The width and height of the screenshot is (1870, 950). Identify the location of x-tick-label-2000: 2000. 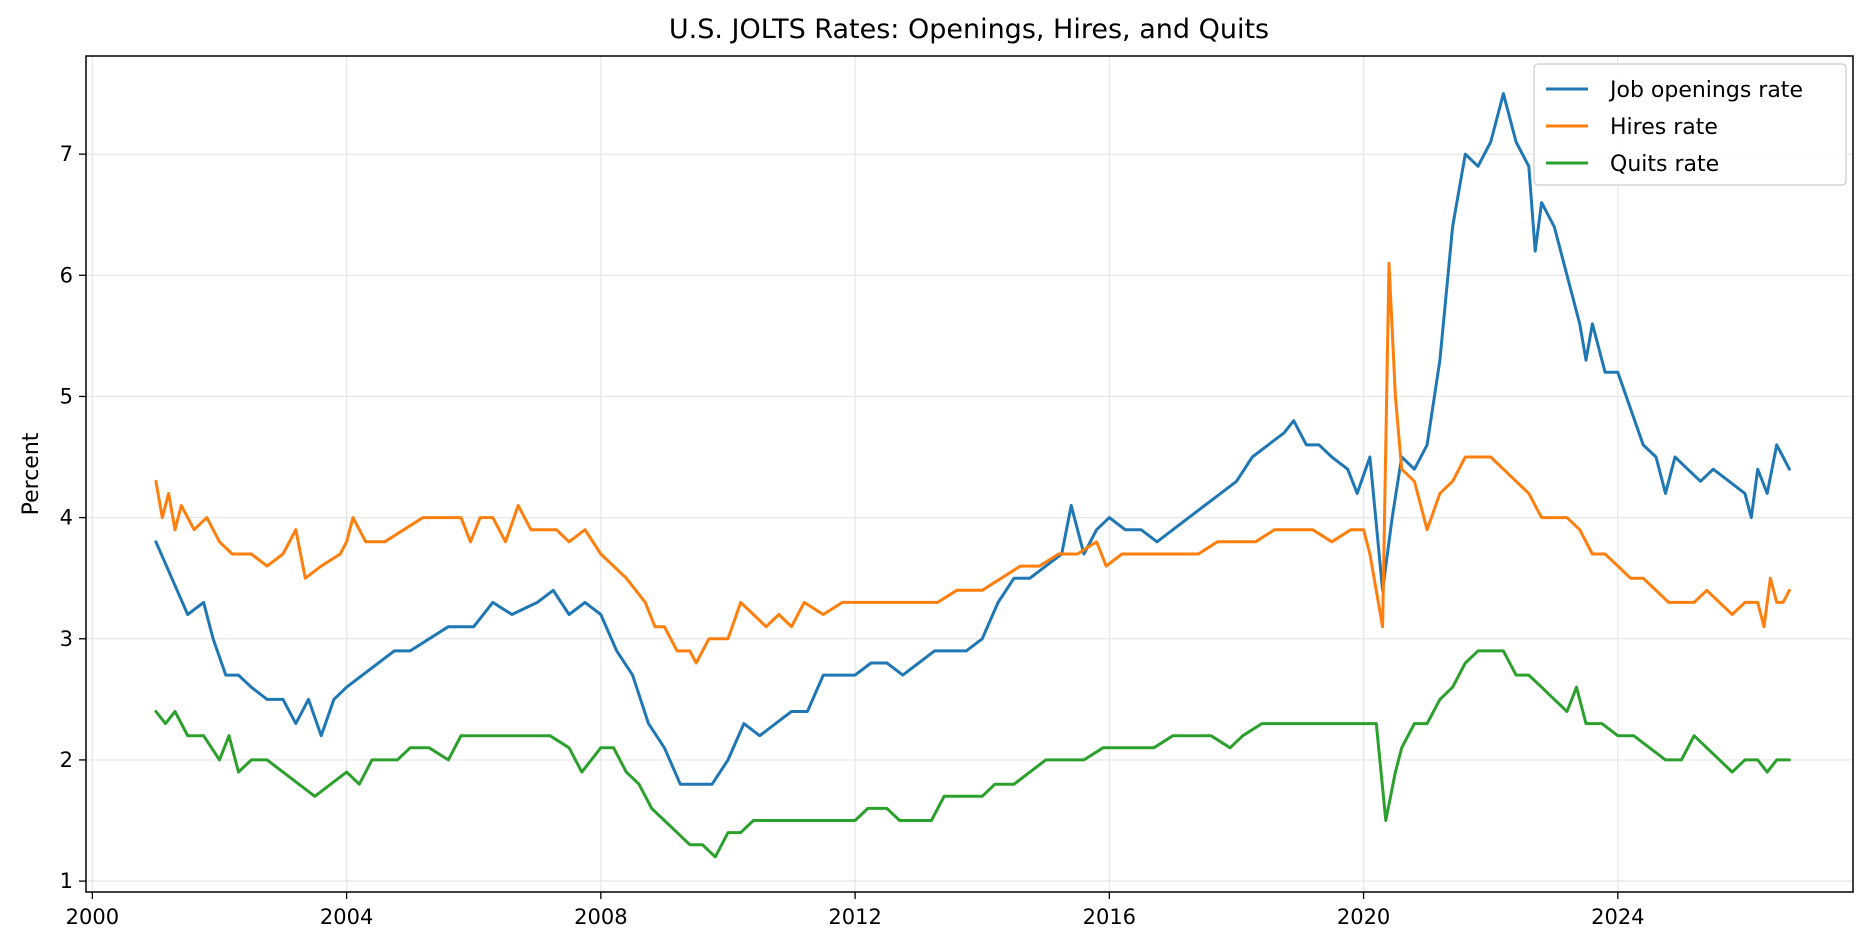
(92, 917).